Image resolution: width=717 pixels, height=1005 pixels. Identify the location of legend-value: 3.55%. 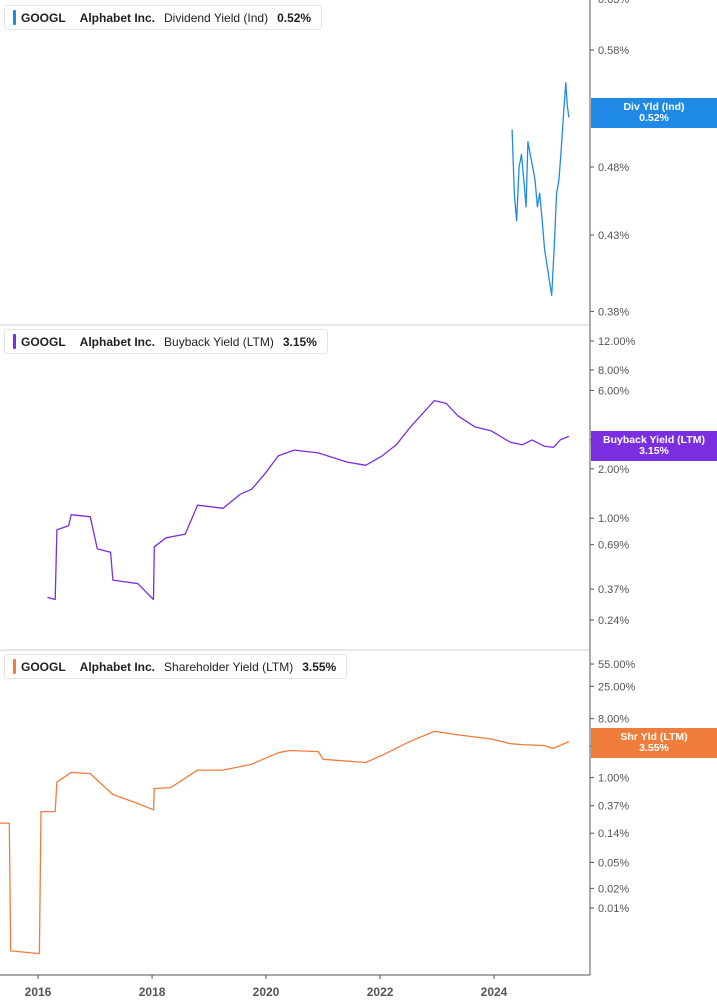
(319, 666).